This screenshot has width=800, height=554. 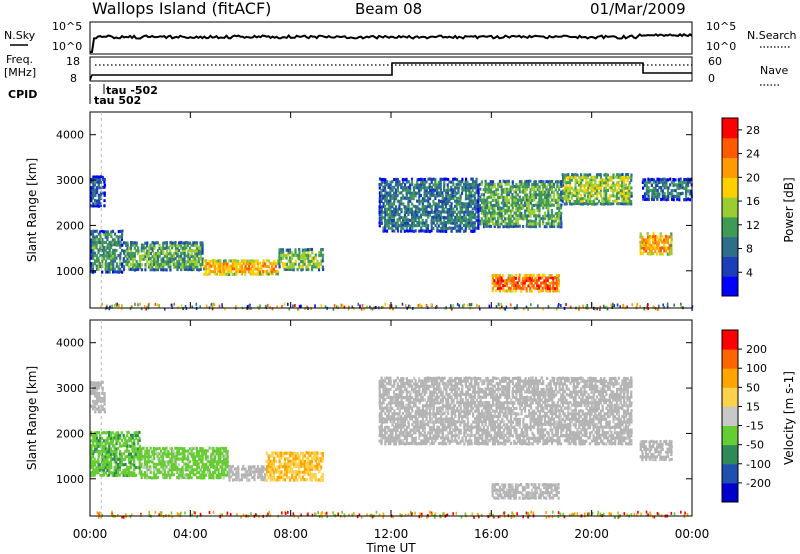 What do you see at coordinates (73, 61) in the screenshot?
I see `freq-tick-top: 18` at bounding box center [73, 61].